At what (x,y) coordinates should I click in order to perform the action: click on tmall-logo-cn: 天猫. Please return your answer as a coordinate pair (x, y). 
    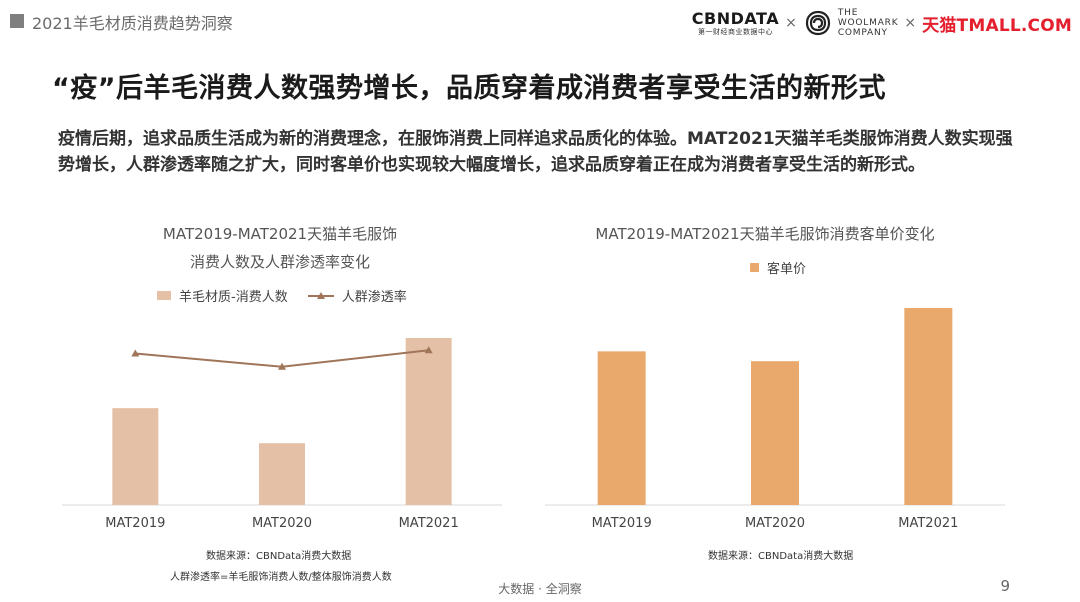
    Looking at the image, I should click on (939, 25).